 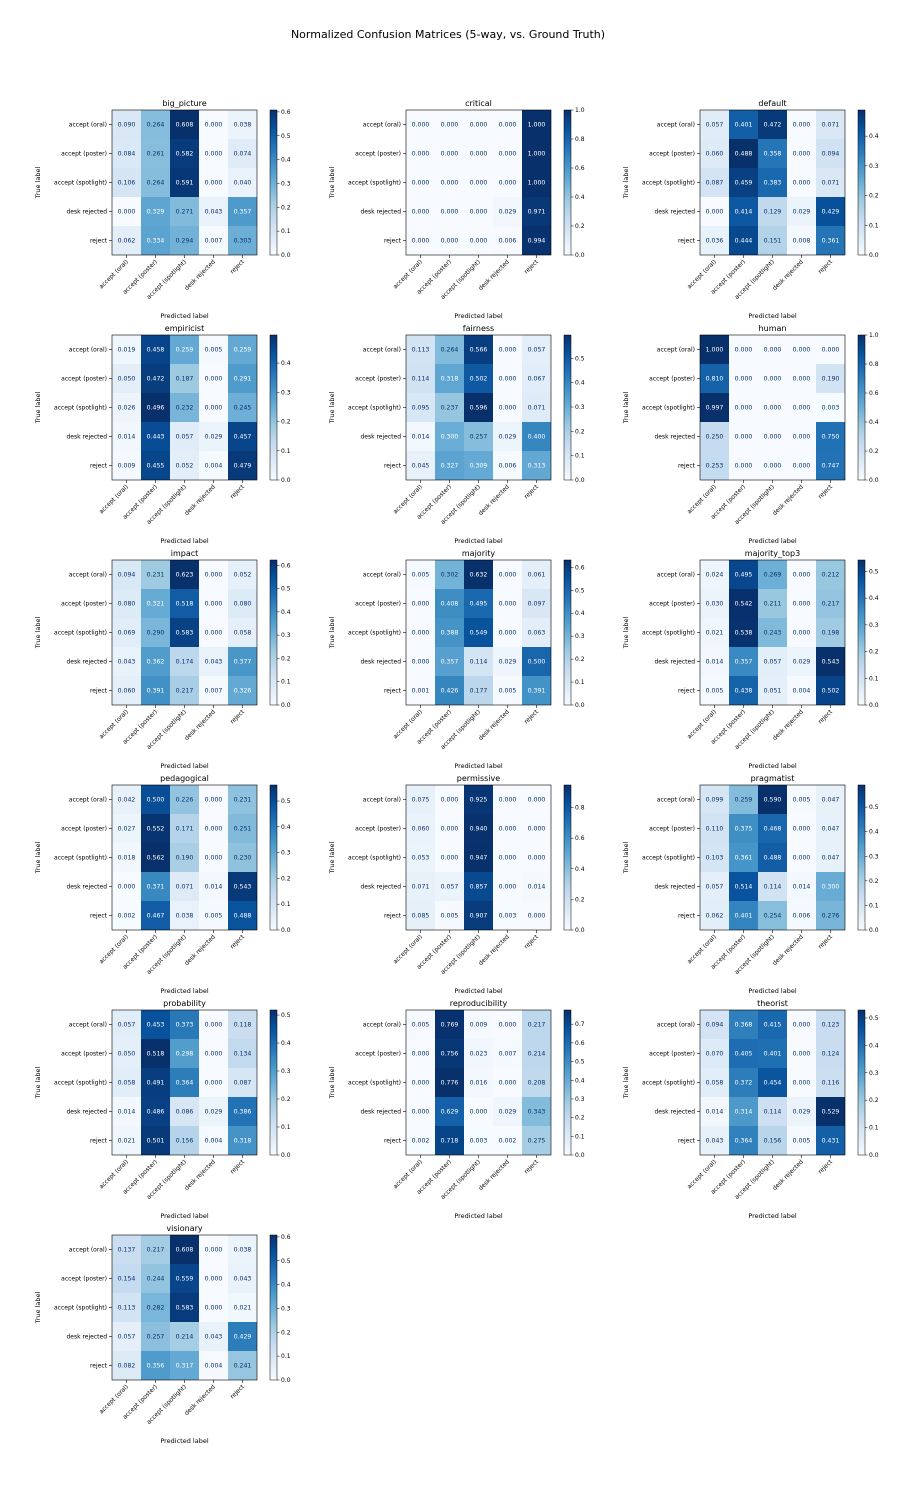 What do you see at coordinates (156, 1308) in the screenshot?
I see `cell-value: 0.282` at bounding box center [156, 1308].